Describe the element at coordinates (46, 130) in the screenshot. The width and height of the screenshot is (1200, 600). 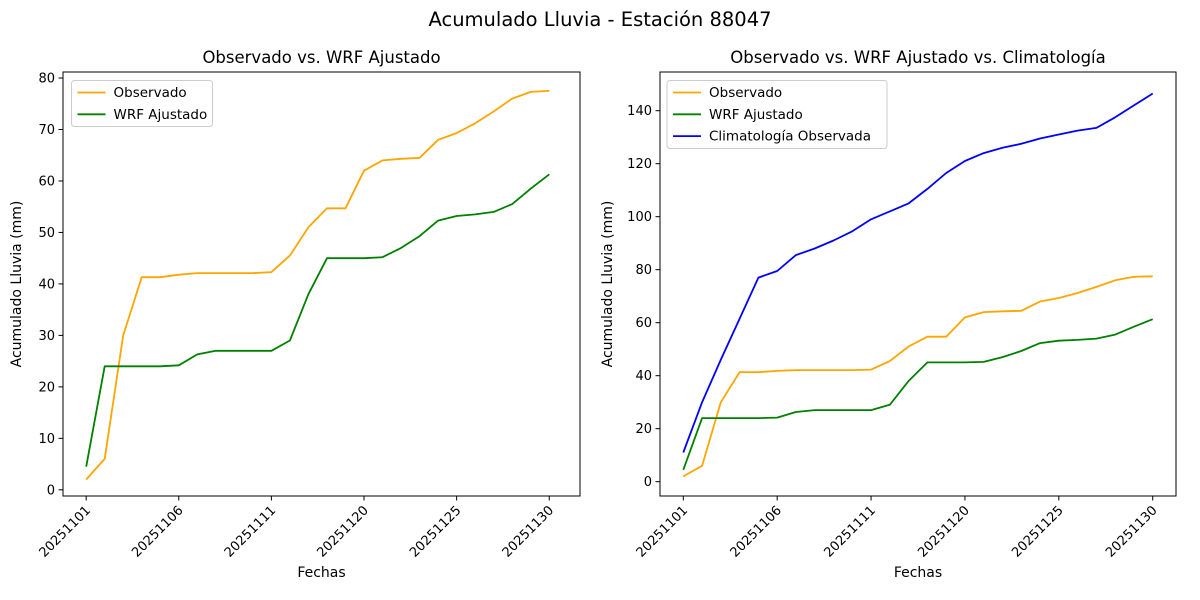
I see `y-tick-label: 70` at that location.